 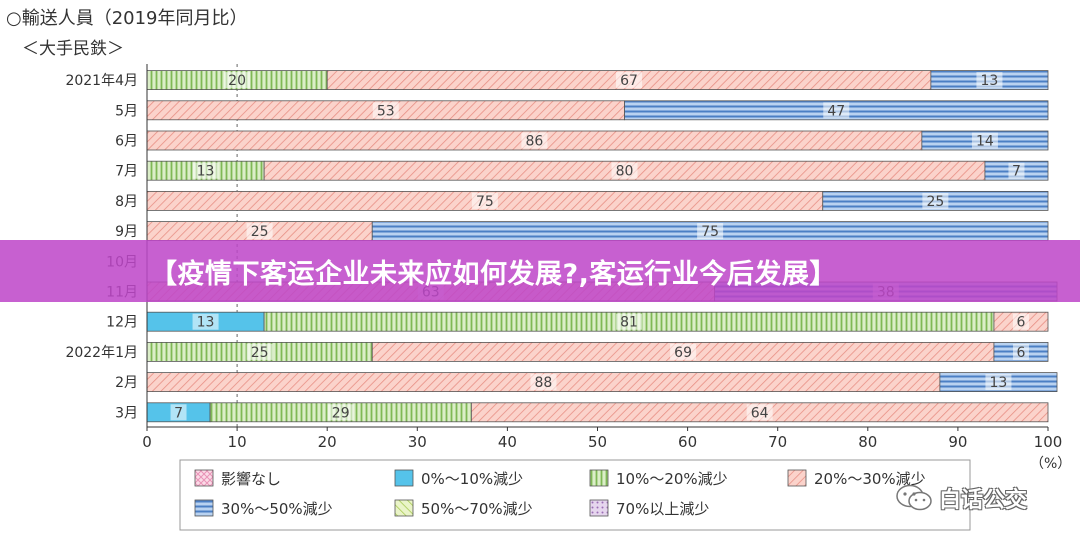 I want to click on category-label: 2021年4月, so click(x=101, y=81).